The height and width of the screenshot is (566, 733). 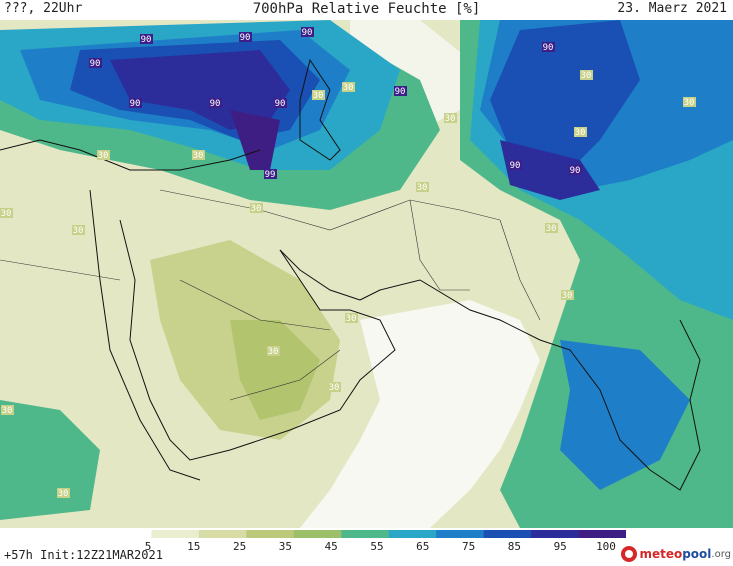 What do you see at coordinates (377, 546) in the screenshot?
I see `legend-tick-label: 55` at bounding box center [377, 546].